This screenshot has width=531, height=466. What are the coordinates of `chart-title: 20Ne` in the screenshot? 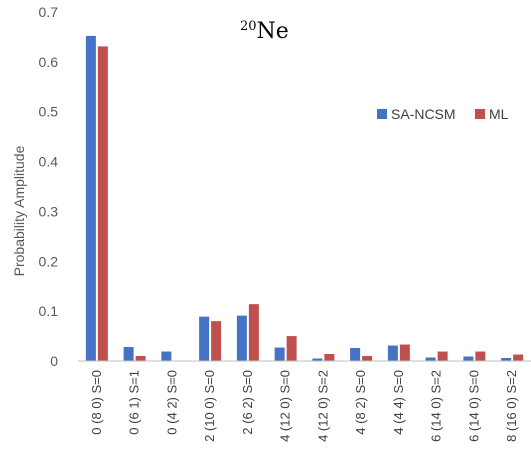 It's located at (264, 31).